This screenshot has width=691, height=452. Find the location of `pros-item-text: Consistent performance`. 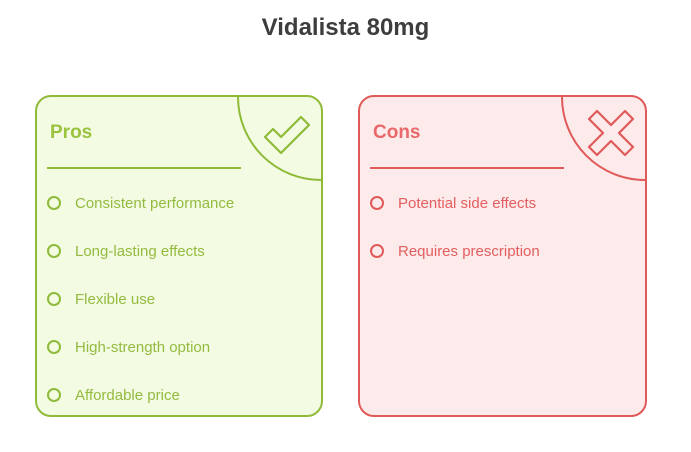

pros-item-text: Consistent performance is located at coordinates (155, 203).